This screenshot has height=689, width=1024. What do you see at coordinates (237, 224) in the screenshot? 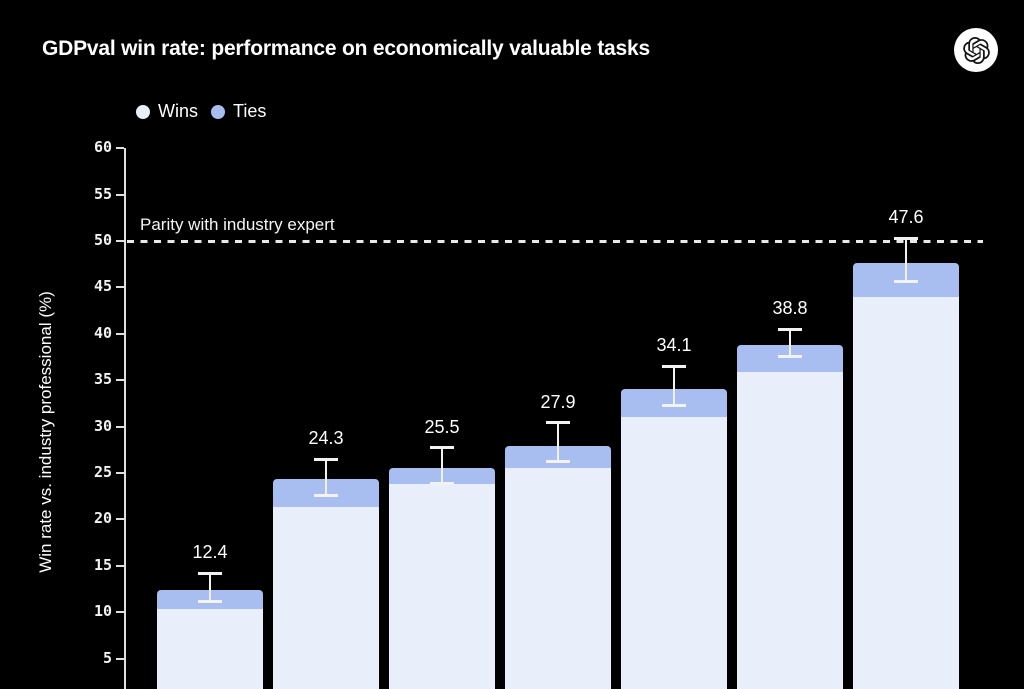
I see `parity-line-label: Parity with industry expert` at bounding box center [237, 224].